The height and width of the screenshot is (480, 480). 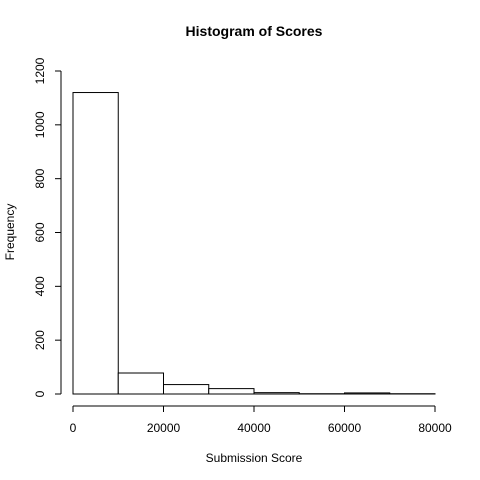 What do you see at coordinates (254, 428) in the screenshot?
I see `x-tick-label: 40000` at bounding box center [254, 428].